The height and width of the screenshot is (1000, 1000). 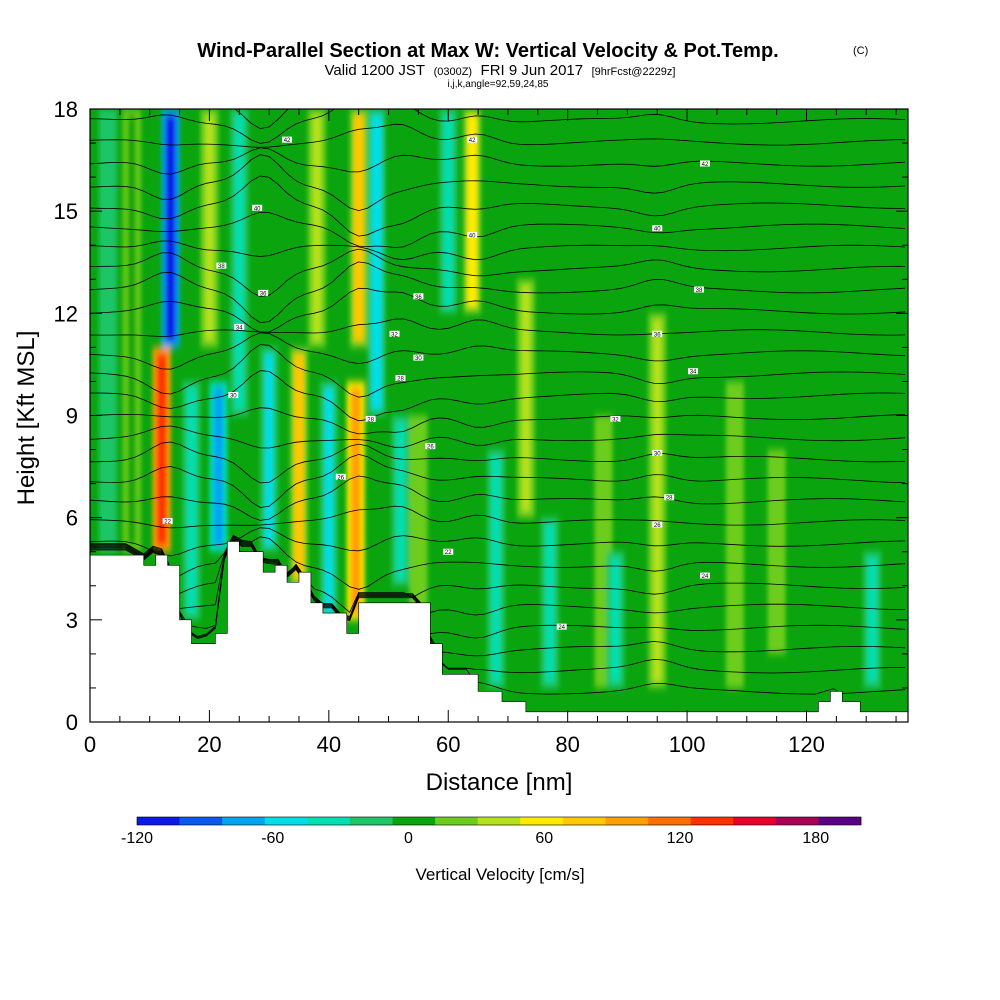 I want to click on subtitle-forecast: [9hrFcst@2229z], so click(x=634, y=72).